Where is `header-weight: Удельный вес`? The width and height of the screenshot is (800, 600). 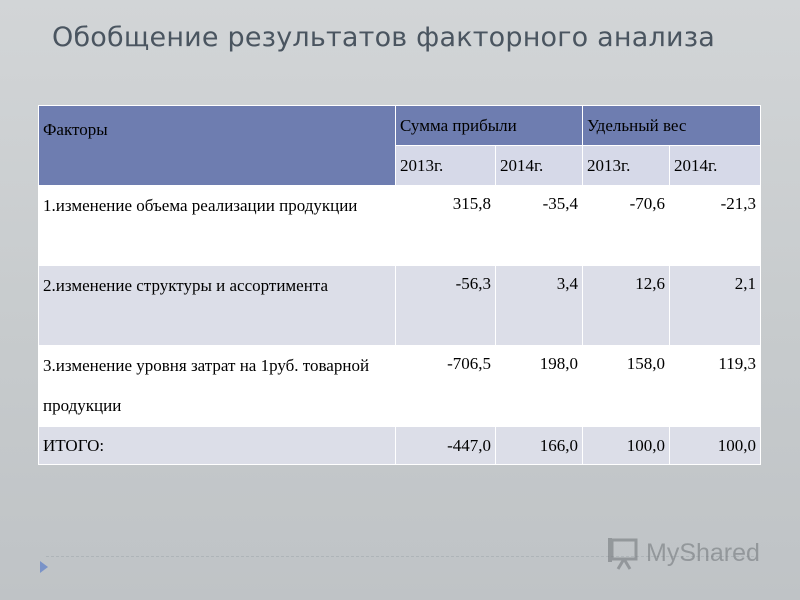
header-weight: Удельный вес is located at coordinates (672, 125).